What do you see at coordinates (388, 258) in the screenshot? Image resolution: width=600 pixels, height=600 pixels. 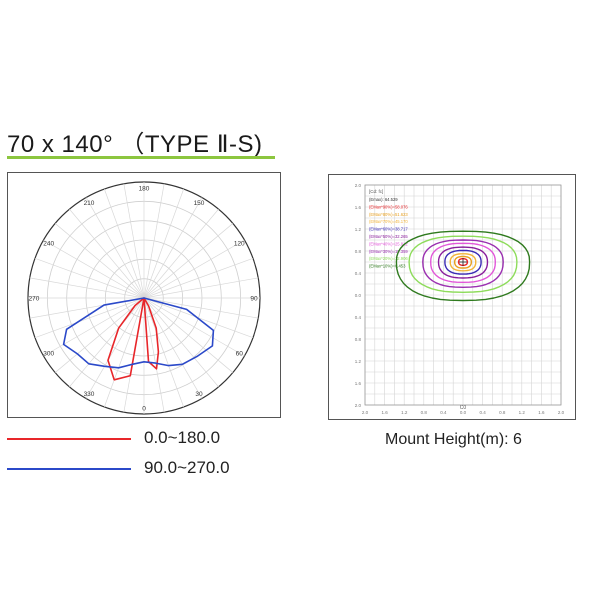 I see `iso-info-line: (EMax*20%)=12.906` at bounding box center [388, 258].